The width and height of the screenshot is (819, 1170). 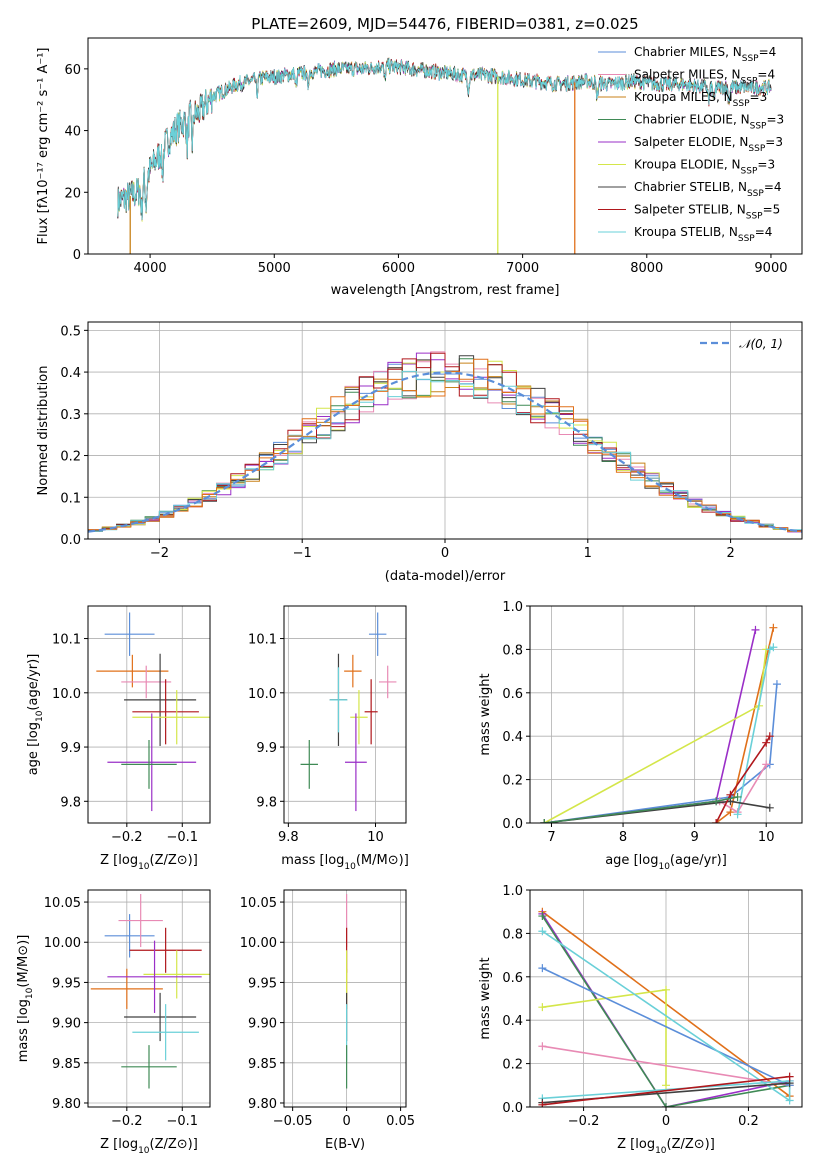 What do you see at coordinates (25, 999) in the screenshot?
I see `y-axis-label: mass [log10(M/M⊙)]` at bounding box center [25, 999].